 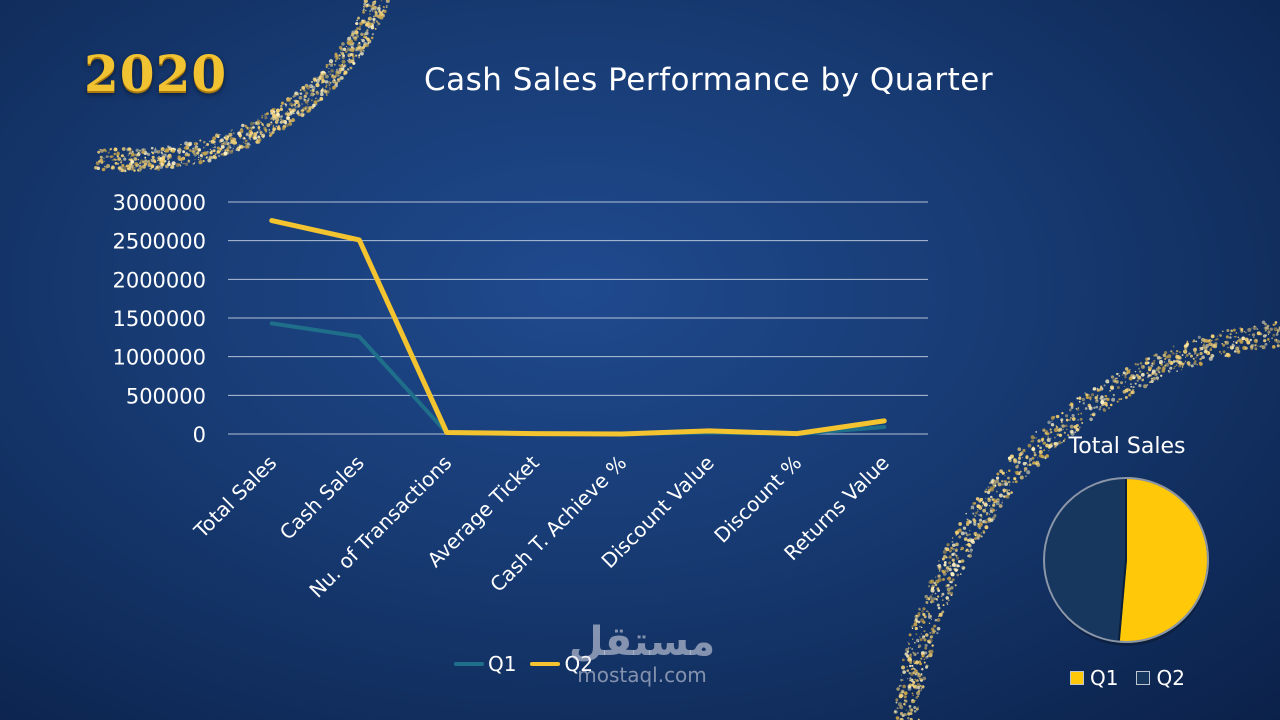 I want to click on y-tick-label: 0, so click(x=199, y=435).